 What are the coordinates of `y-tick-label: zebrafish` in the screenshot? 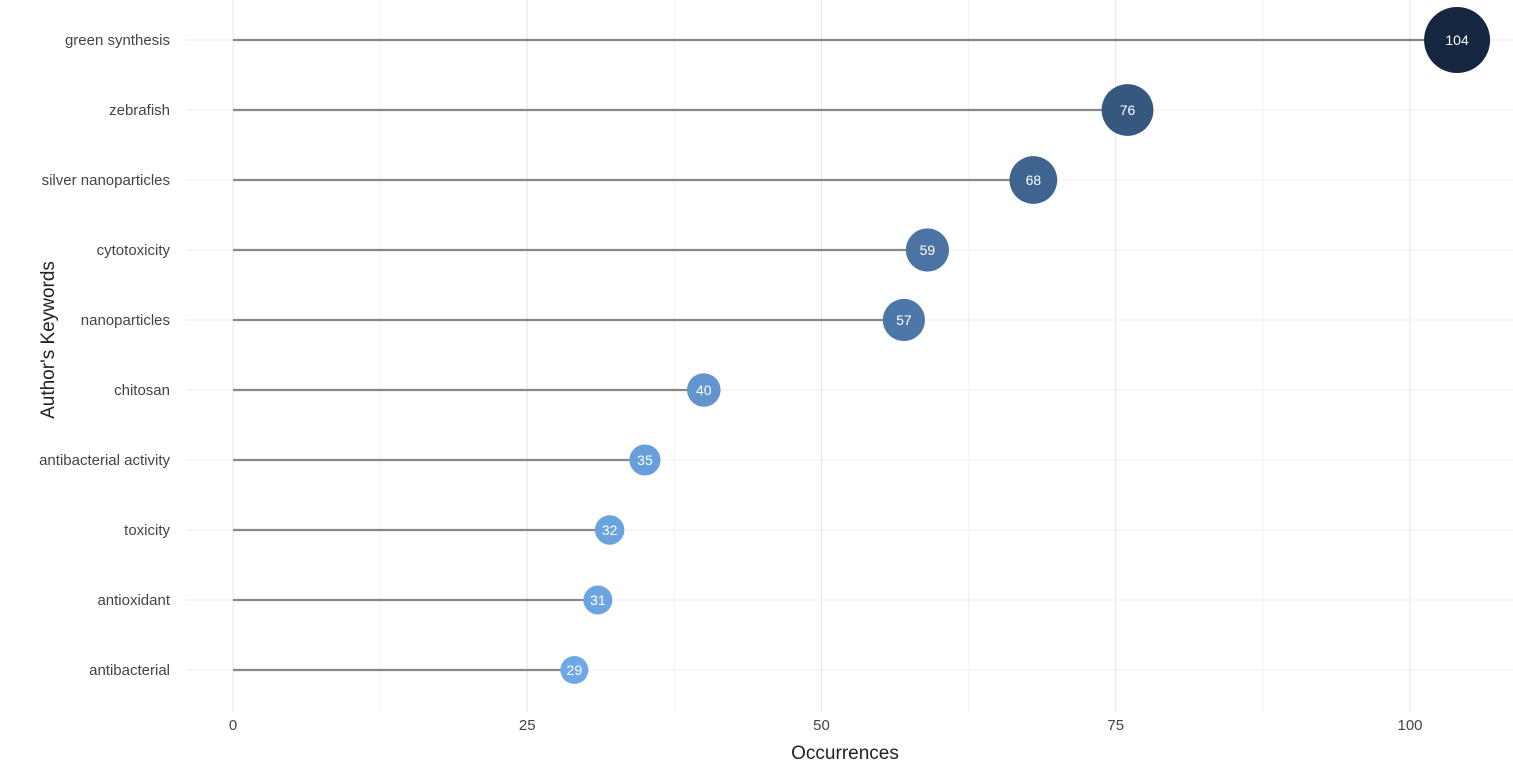 It's located at (139, 110).